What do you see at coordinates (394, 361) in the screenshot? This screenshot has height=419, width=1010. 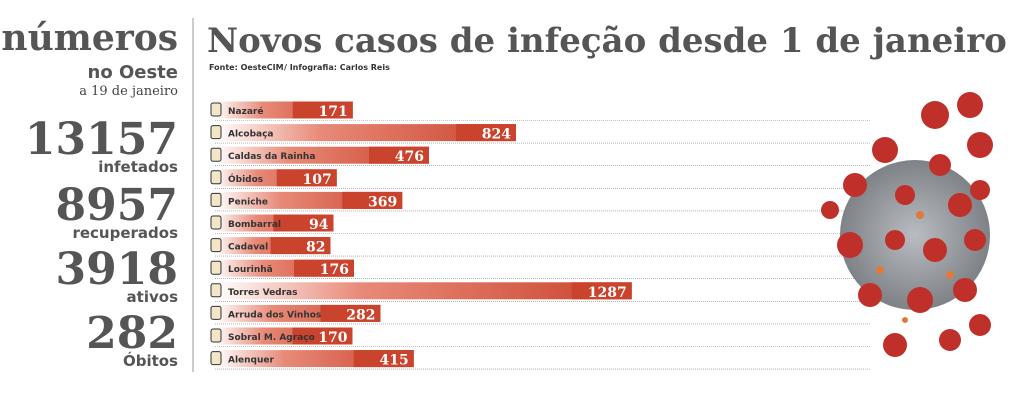 I see `value-label: 415` at bounding box center [394, 361].